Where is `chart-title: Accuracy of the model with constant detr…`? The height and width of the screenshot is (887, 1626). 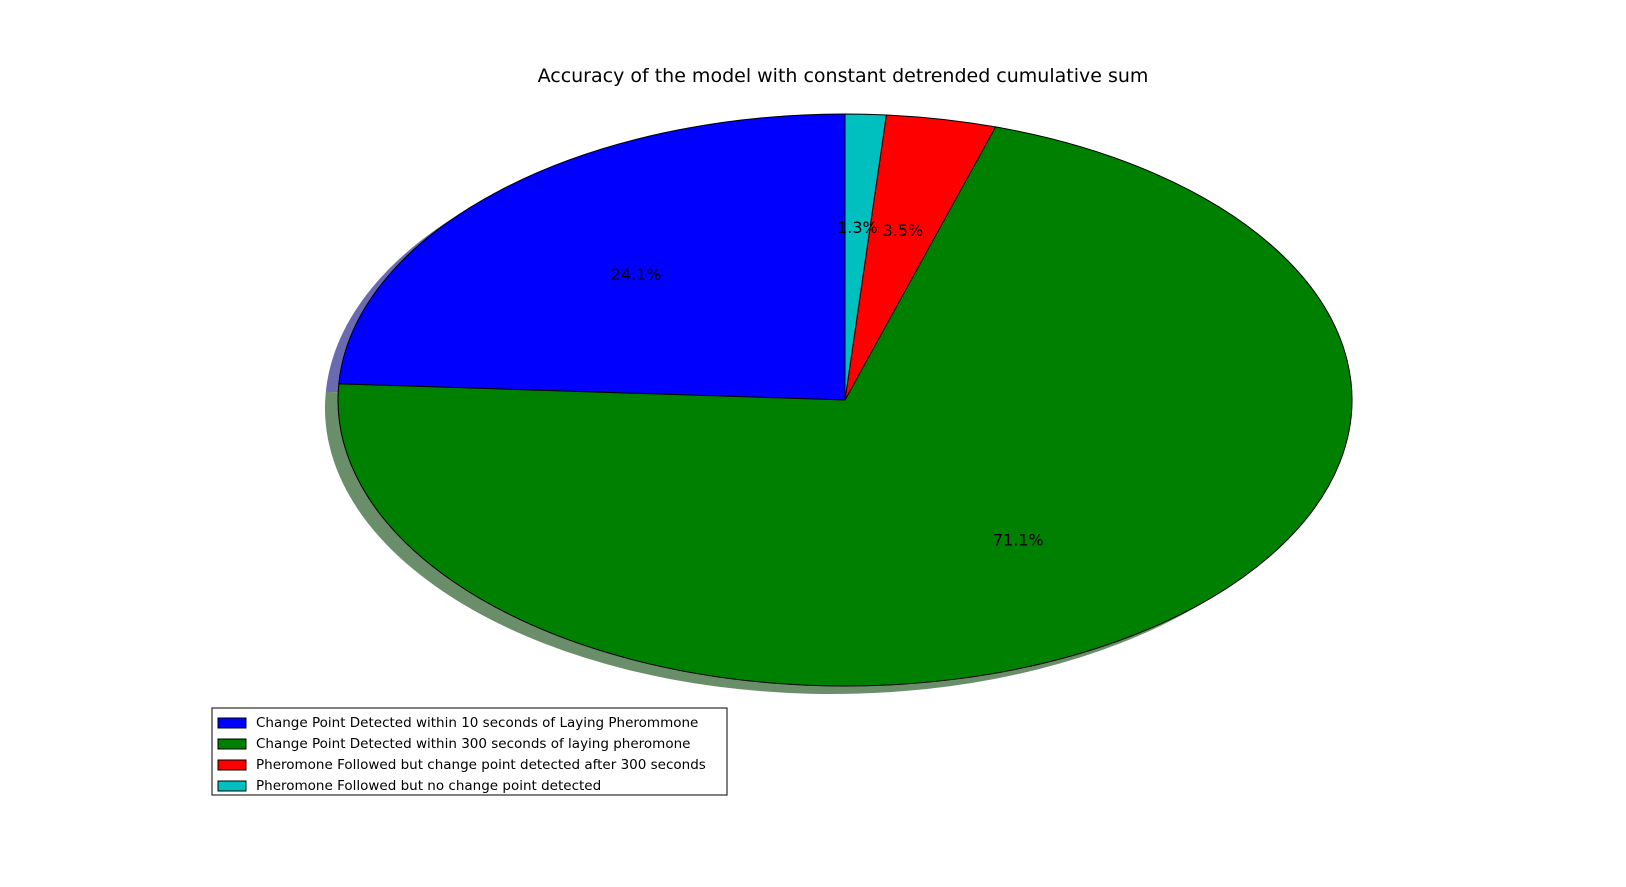 chart-title: Accuracy of the model with constant detr… is located at coordinates (843, 76).